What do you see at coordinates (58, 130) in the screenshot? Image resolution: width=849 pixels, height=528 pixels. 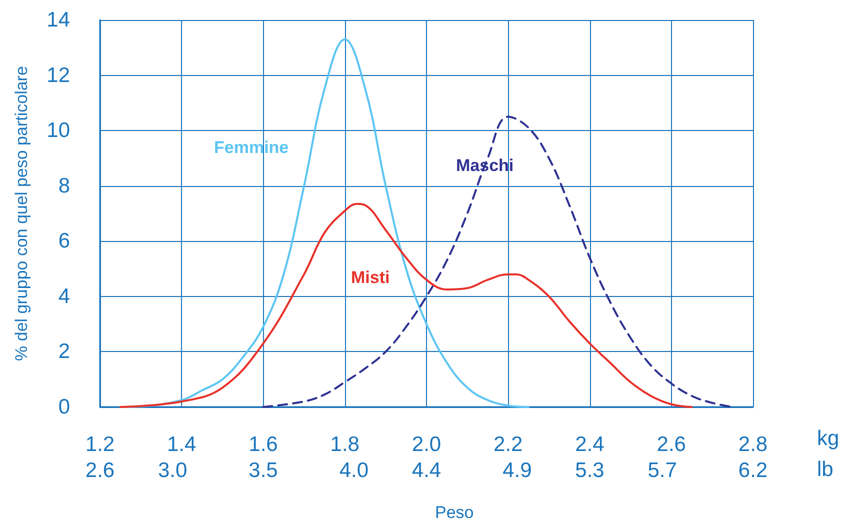 I see `y-tick-label: 10` at bounding box center [58, 130].